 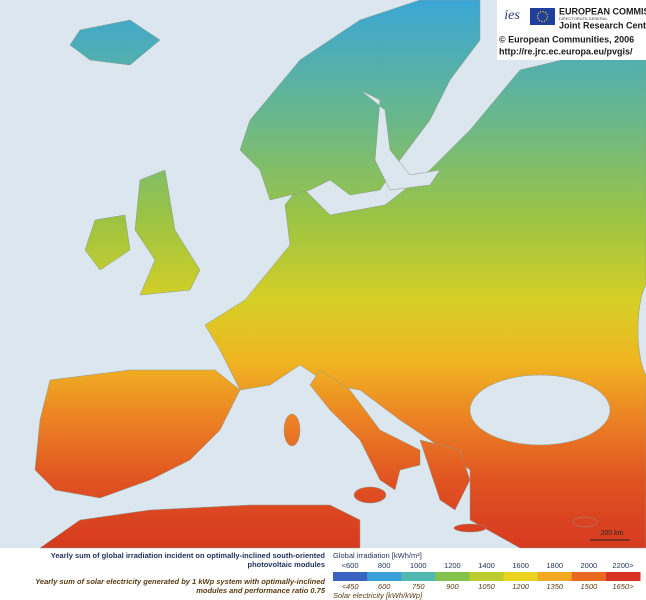 I want to click on copyright: © European Communities, 2006, so click(x=566, y=39).